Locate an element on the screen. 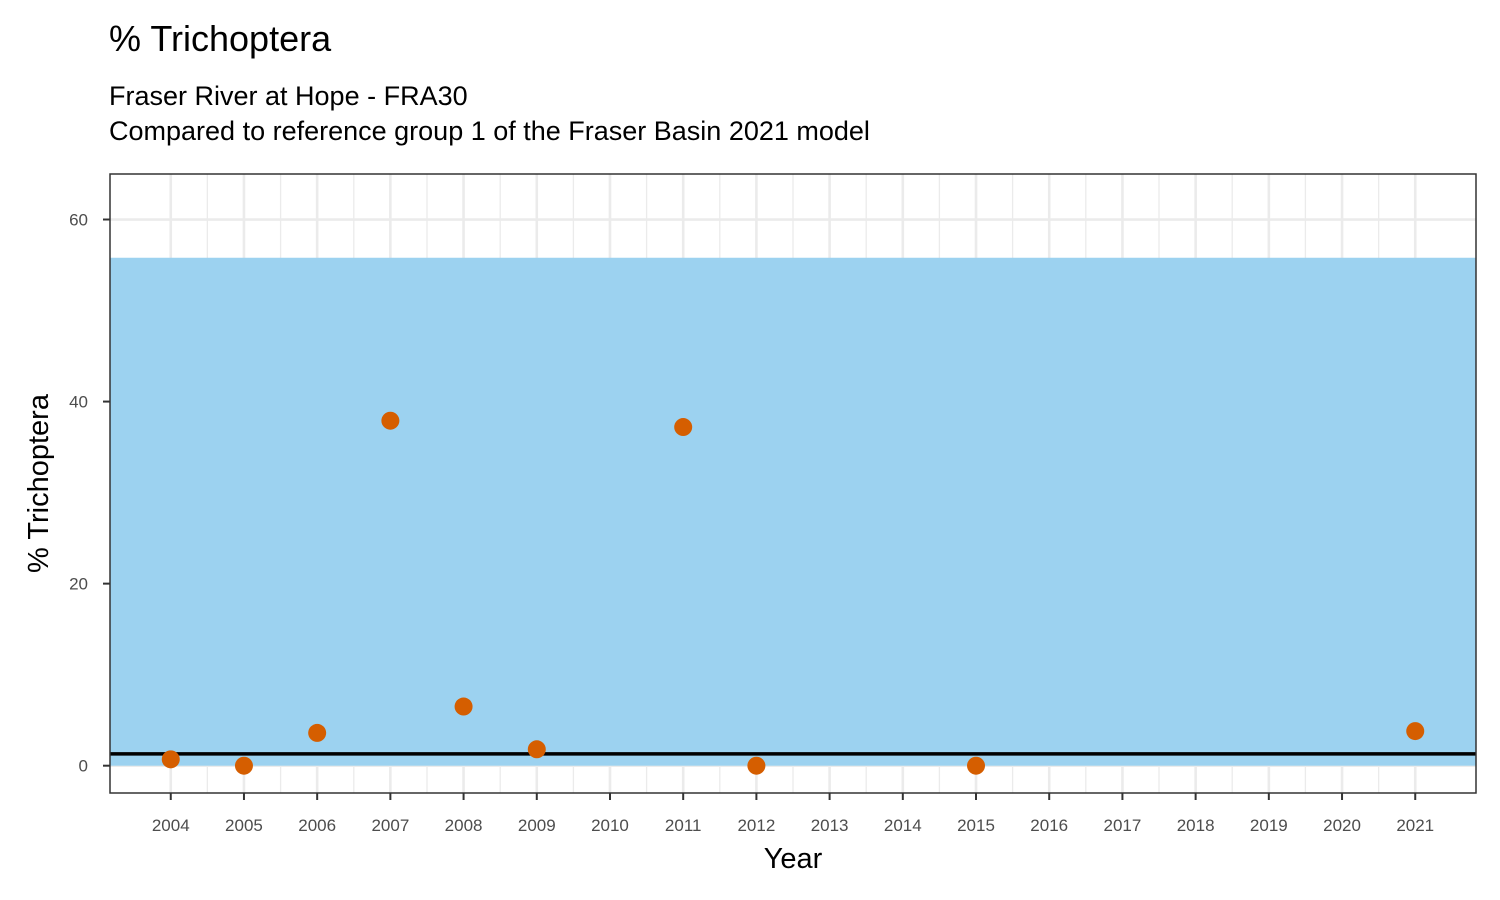 The height and width of the screenshot is (900, 1500). x-axis-title: Year is located at coordinates (793, 859).